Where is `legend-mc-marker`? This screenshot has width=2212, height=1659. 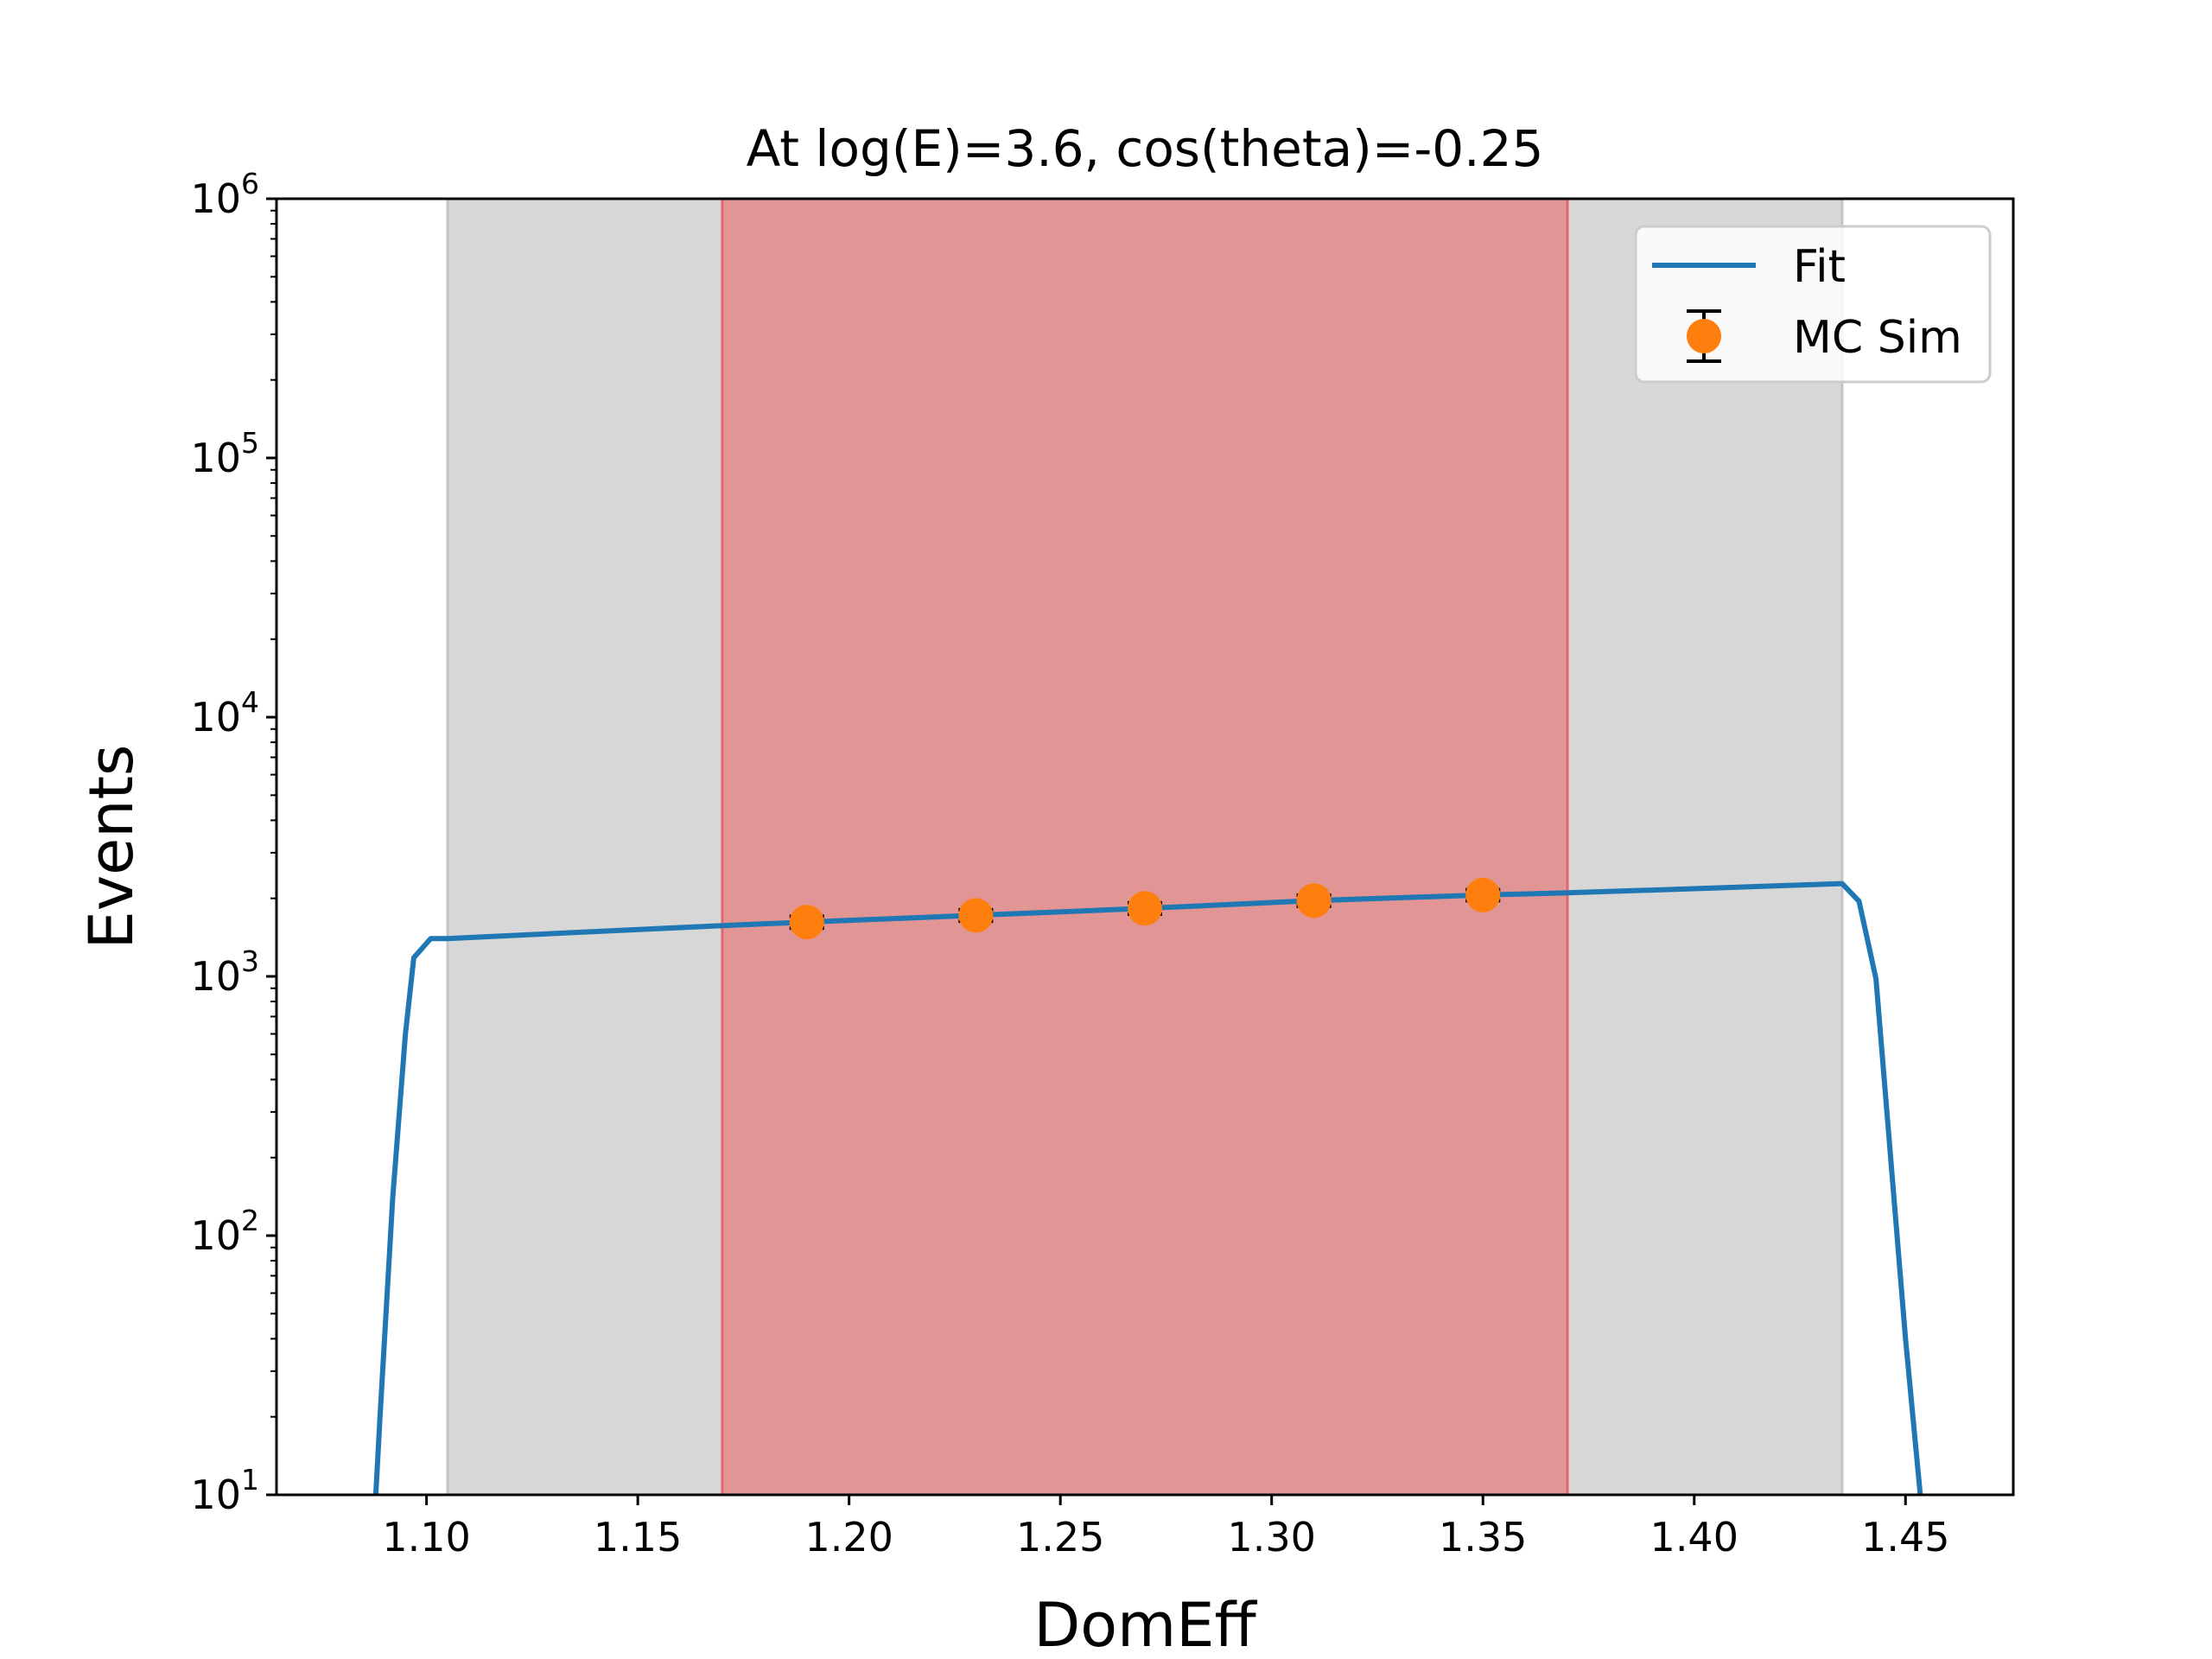 legend-mc-marker is located at coordinates (1704, 336).